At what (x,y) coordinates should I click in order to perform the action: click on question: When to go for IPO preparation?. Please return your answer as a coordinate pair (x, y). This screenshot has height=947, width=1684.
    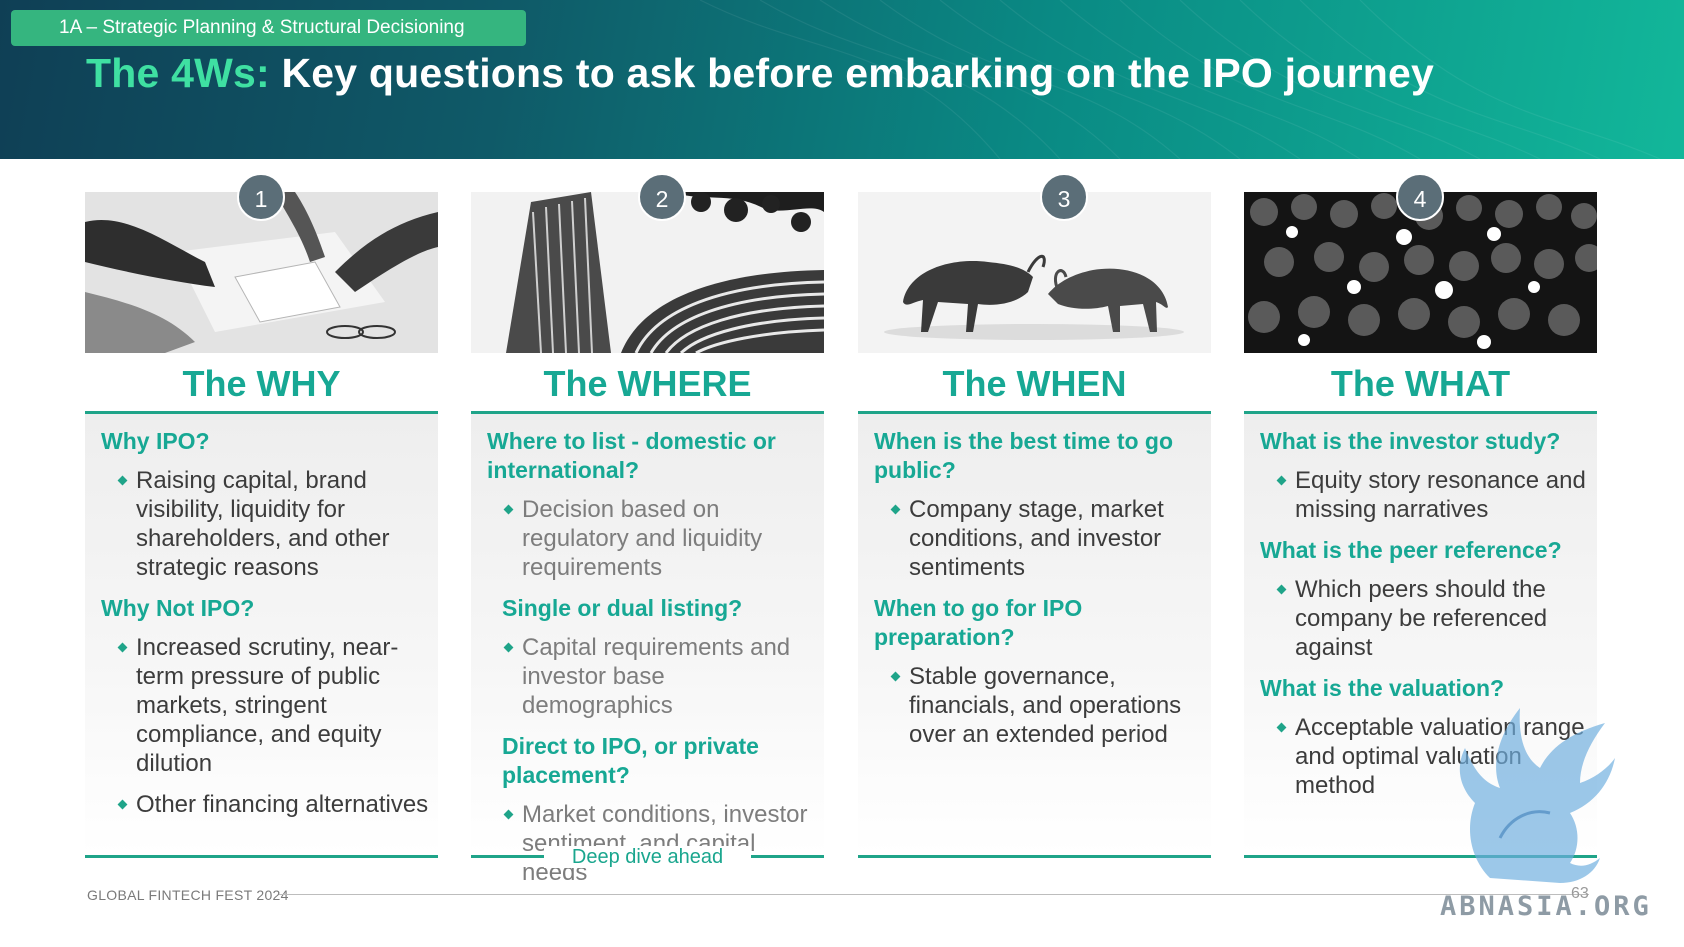
    Looking at the image, I should click on (978, 622).